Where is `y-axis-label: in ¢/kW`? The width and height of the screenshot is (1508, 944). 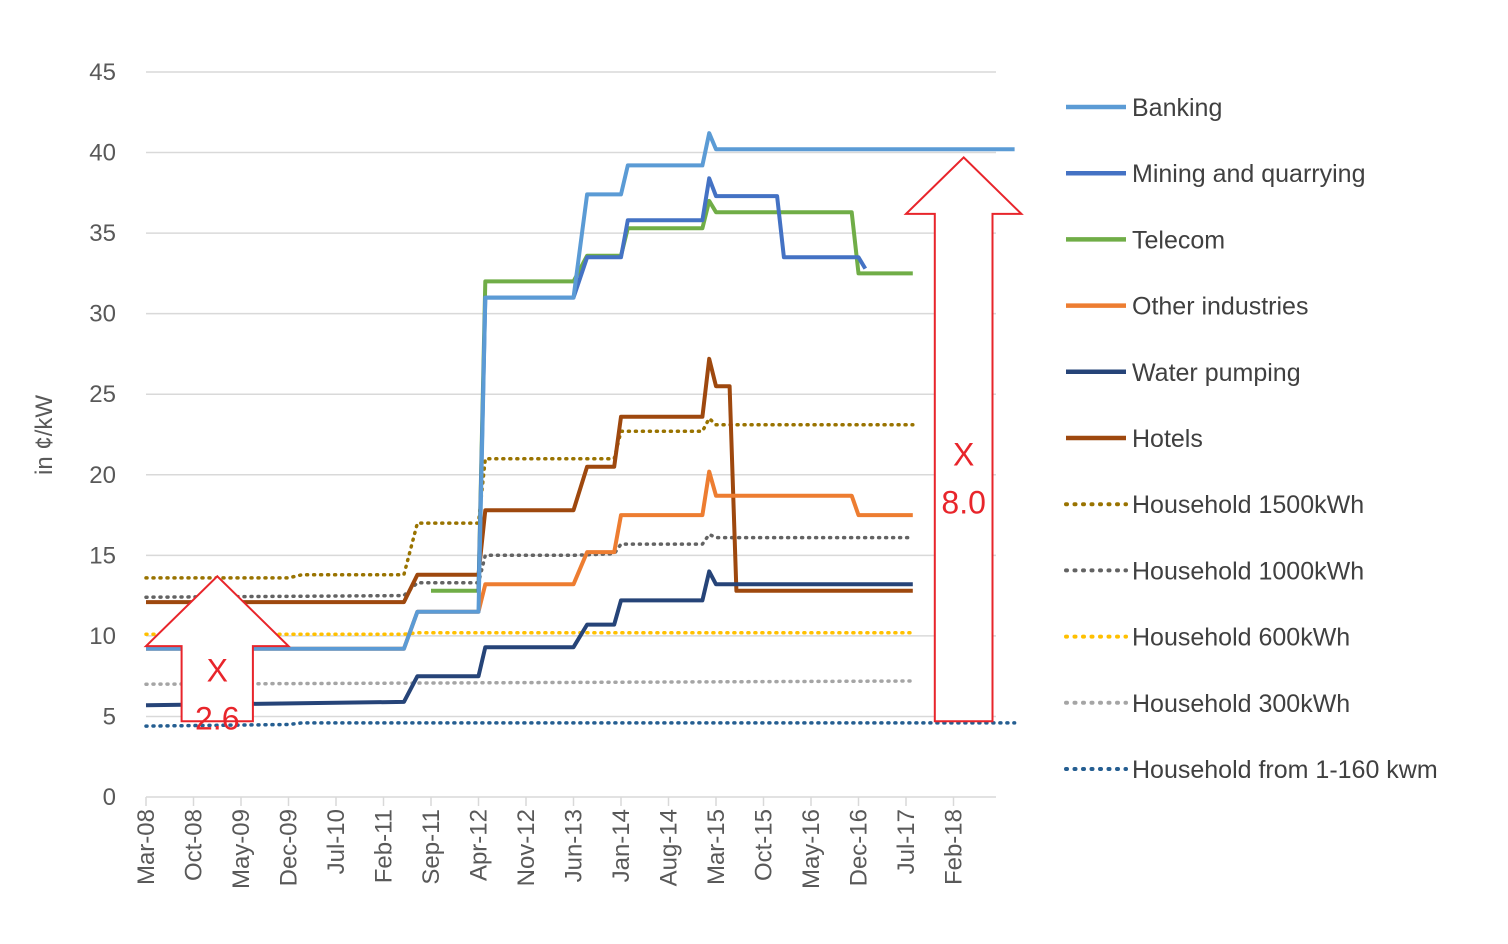 y-axis-label: in ¢/kW is located at coordinates (44, 435).